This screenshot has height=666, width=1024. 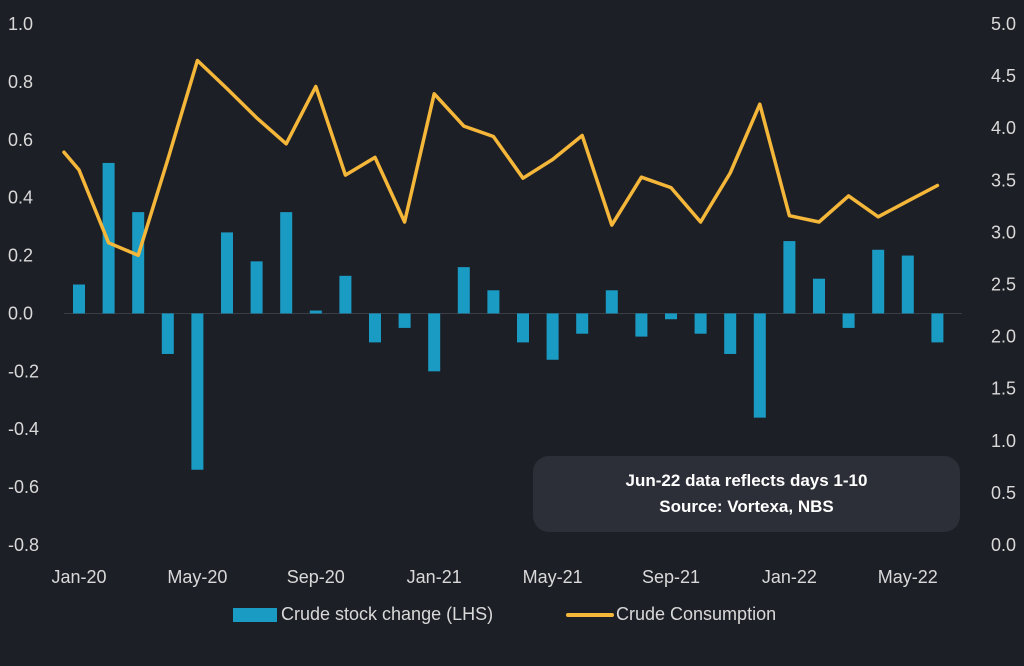 I want to click on right-tick-label: 1.0, so click(x=1003, y=441).